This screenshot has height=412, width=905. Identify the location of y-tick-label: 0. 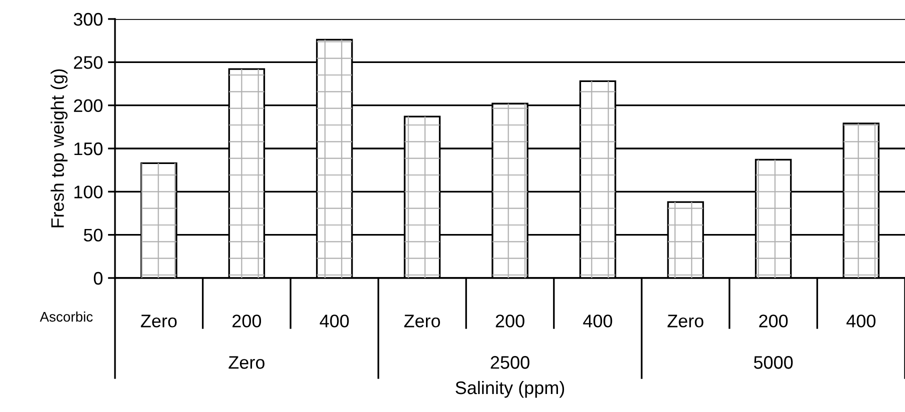
(98, 278).